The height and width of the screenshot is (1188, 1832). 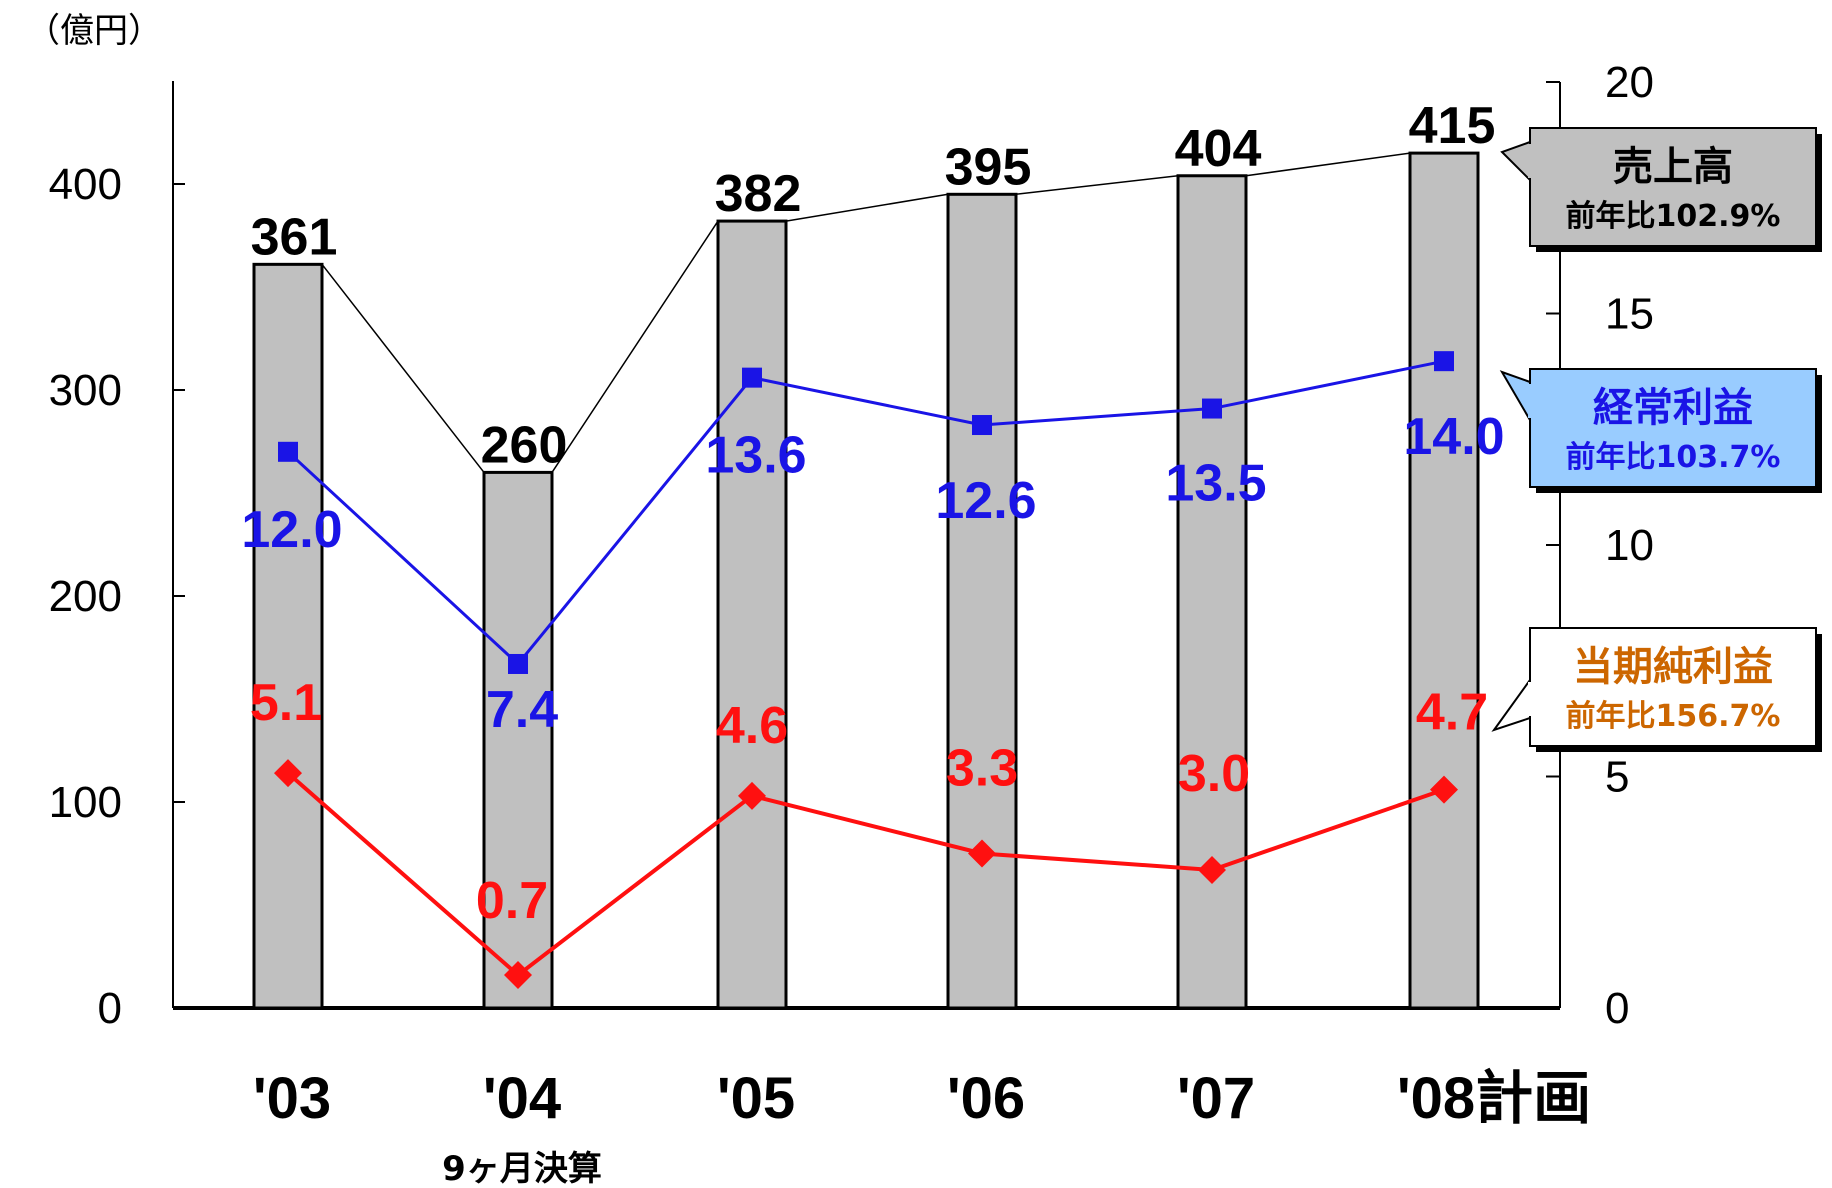 I want to click on right-tick-label: 10, so click(x=1629, y=545).